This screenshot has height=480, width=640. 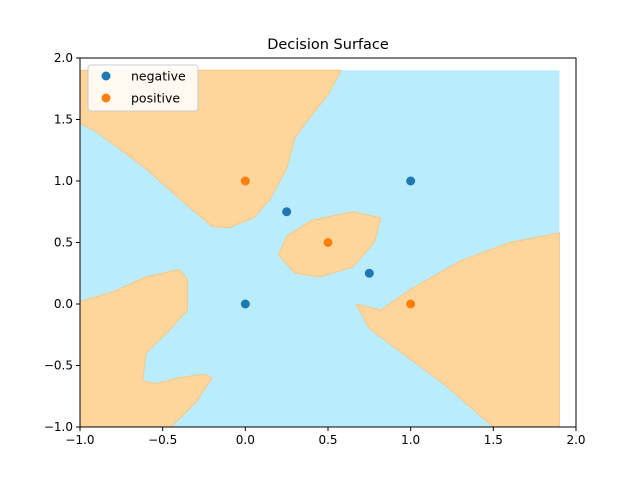 I want to click on legend-label-positive: positive, so click(x=155, y=98).